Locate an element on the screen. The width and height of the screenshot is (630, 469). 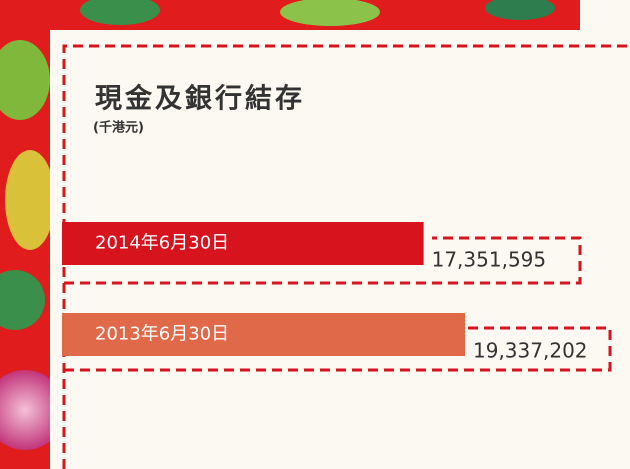
chart-subtitle: (千港元) is located at coordinates (118, 128).